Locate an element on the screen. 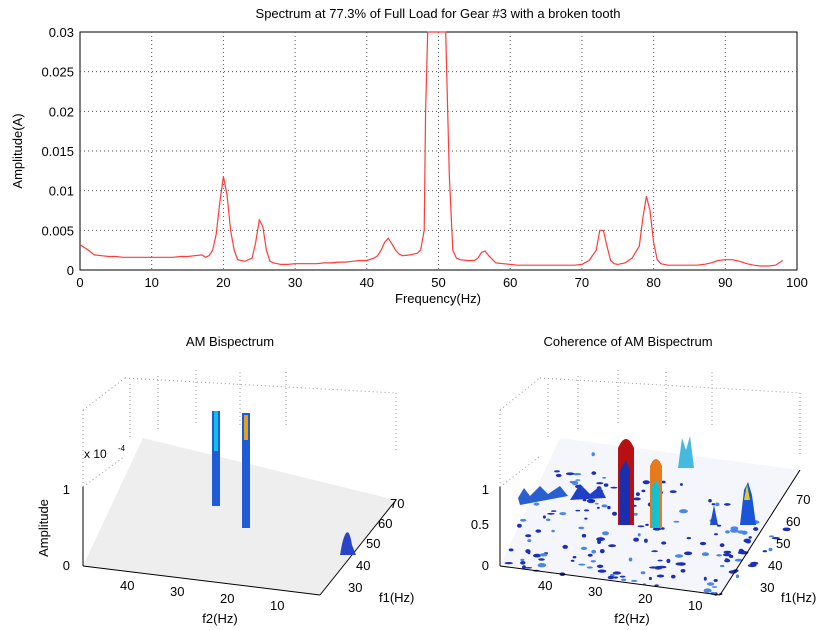  spectrum-y-label: Amplitude(A) is located at coordinates (17, 150).